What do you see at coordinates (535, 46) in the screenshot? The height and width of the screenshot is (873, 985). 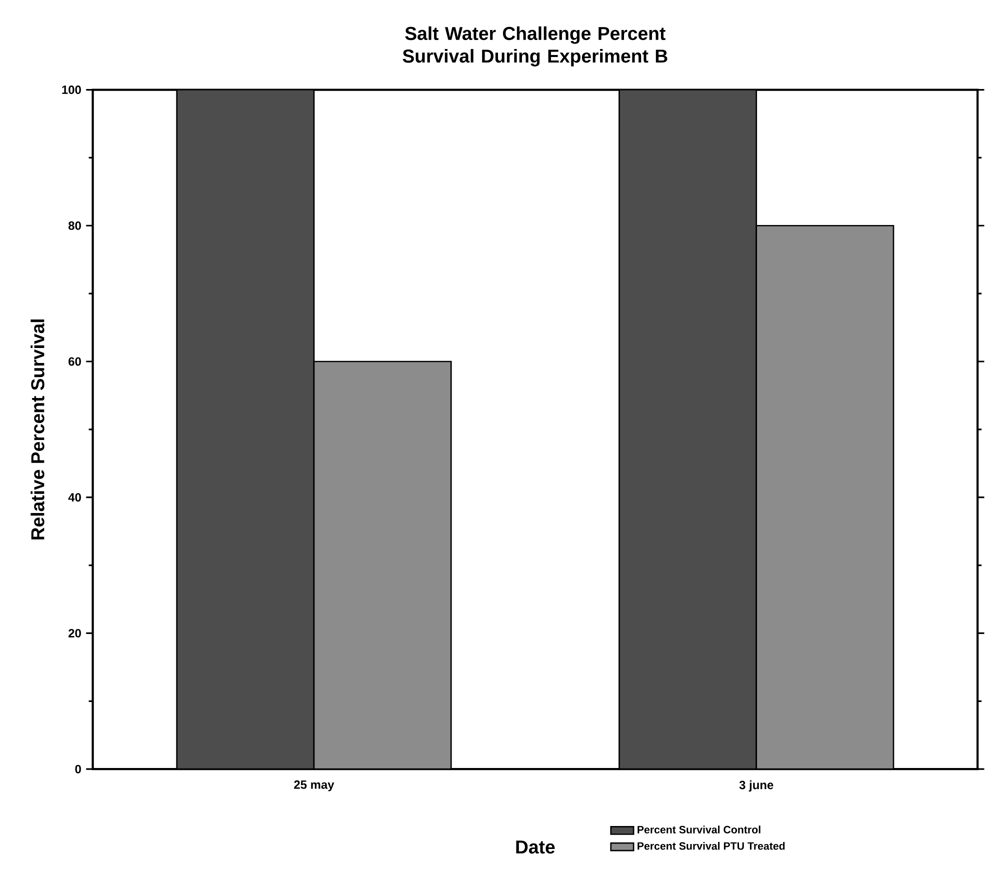 I see `chart-title: Salt Water Challenge Percent Survival During Experiment B` at bounding box center [535, 46].